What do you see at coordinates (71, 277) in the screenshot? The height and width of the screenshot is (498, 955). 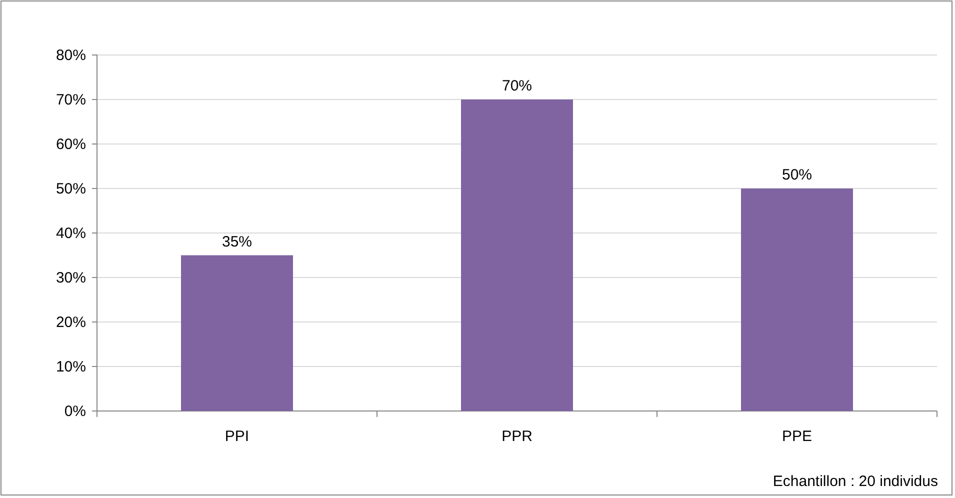 I see `y-tick-label: 30%` at bounding box center [71, 277].